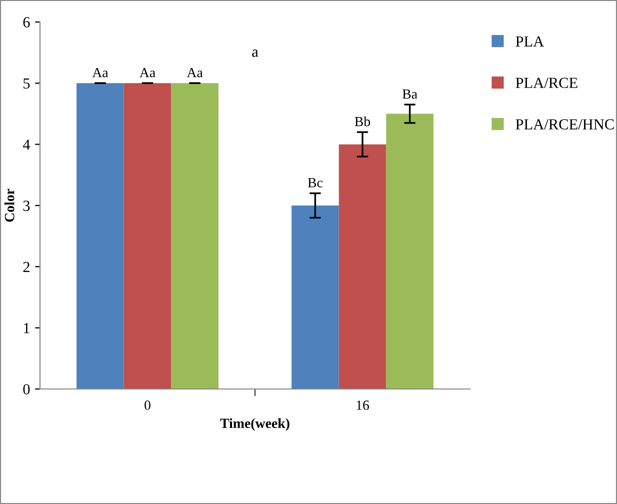 This screenshot has width=617, height=504. What do you see at coordinates (565, 124) in the screenshot?
I see `legend-label: PLA/RCE/HNC` at bounding box center [565, 124].